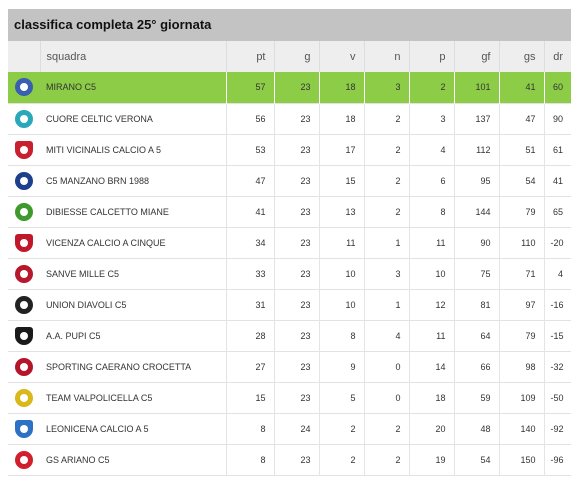 The width and height of the screenshot is (579, 491). Describe the element at coordinates (341, 87) in the screenshot. I see `stat-v: 18` at that location.